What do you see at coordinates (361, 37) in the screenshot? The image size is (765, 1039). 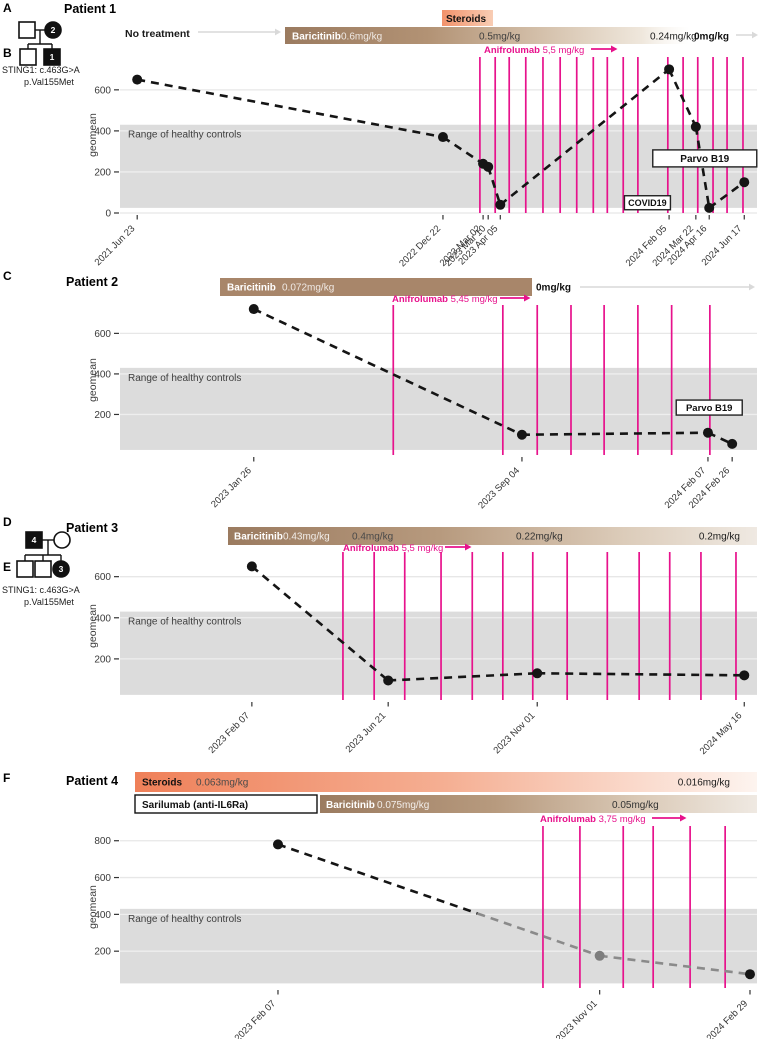 I see `baricitinib-dose: 0.6mg/kg` at bounding box center [361, 37].